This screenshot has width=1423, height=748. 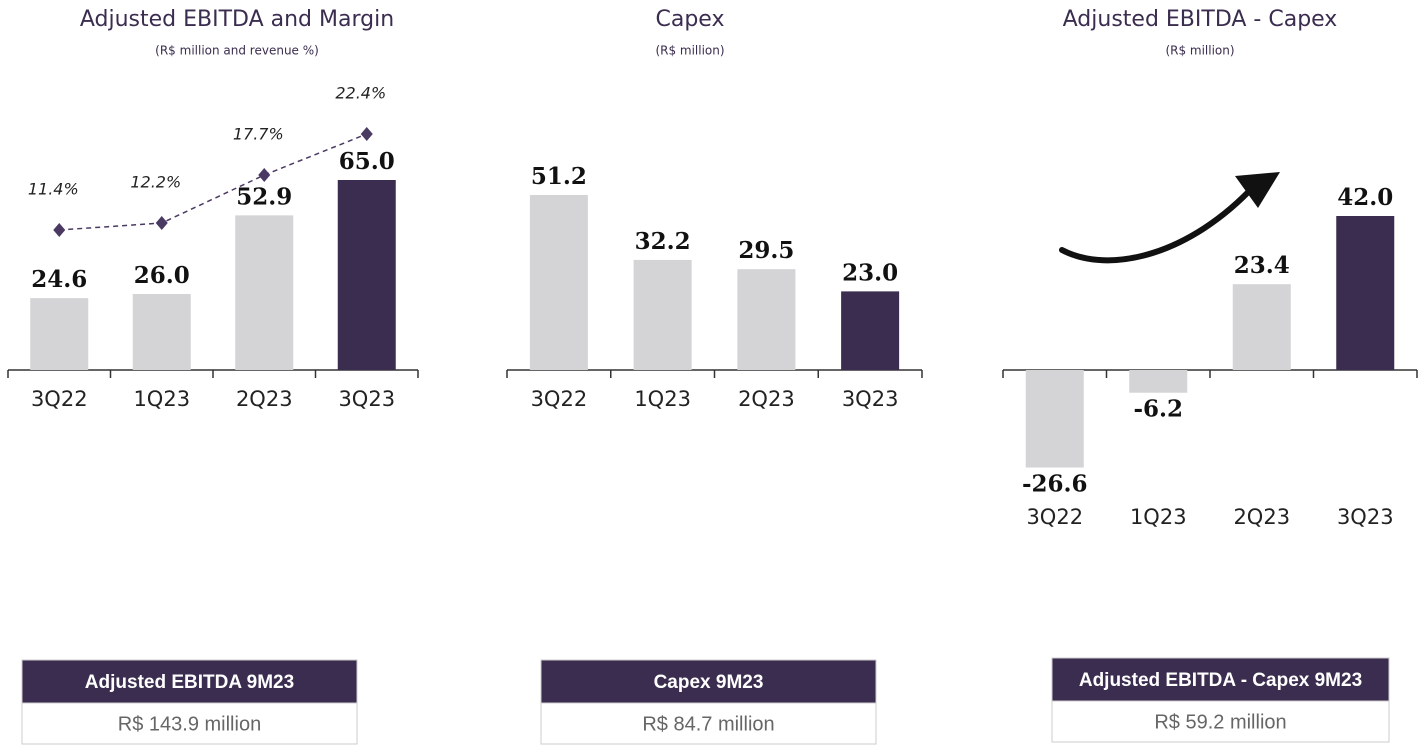 What do you see at coordinates (189, 682) in the screenshot?
I see `summary-title: Adjusted EBITDA 9M23` at bounding box center [189, 682].